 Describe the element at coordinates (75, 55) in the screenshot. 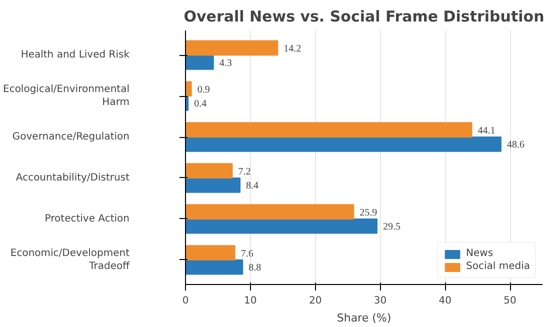

I see `y-tick-label: Health and Lived Risk` at that location.